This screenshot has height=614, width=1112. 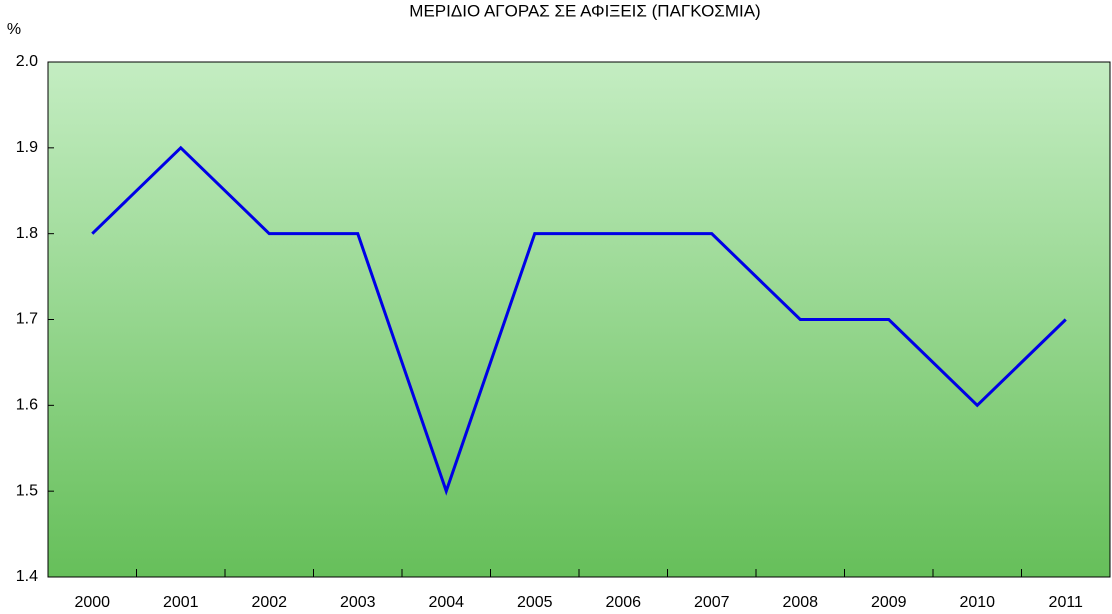 I want to click on x-tick-label: 2005, so click(x=535, y=602).